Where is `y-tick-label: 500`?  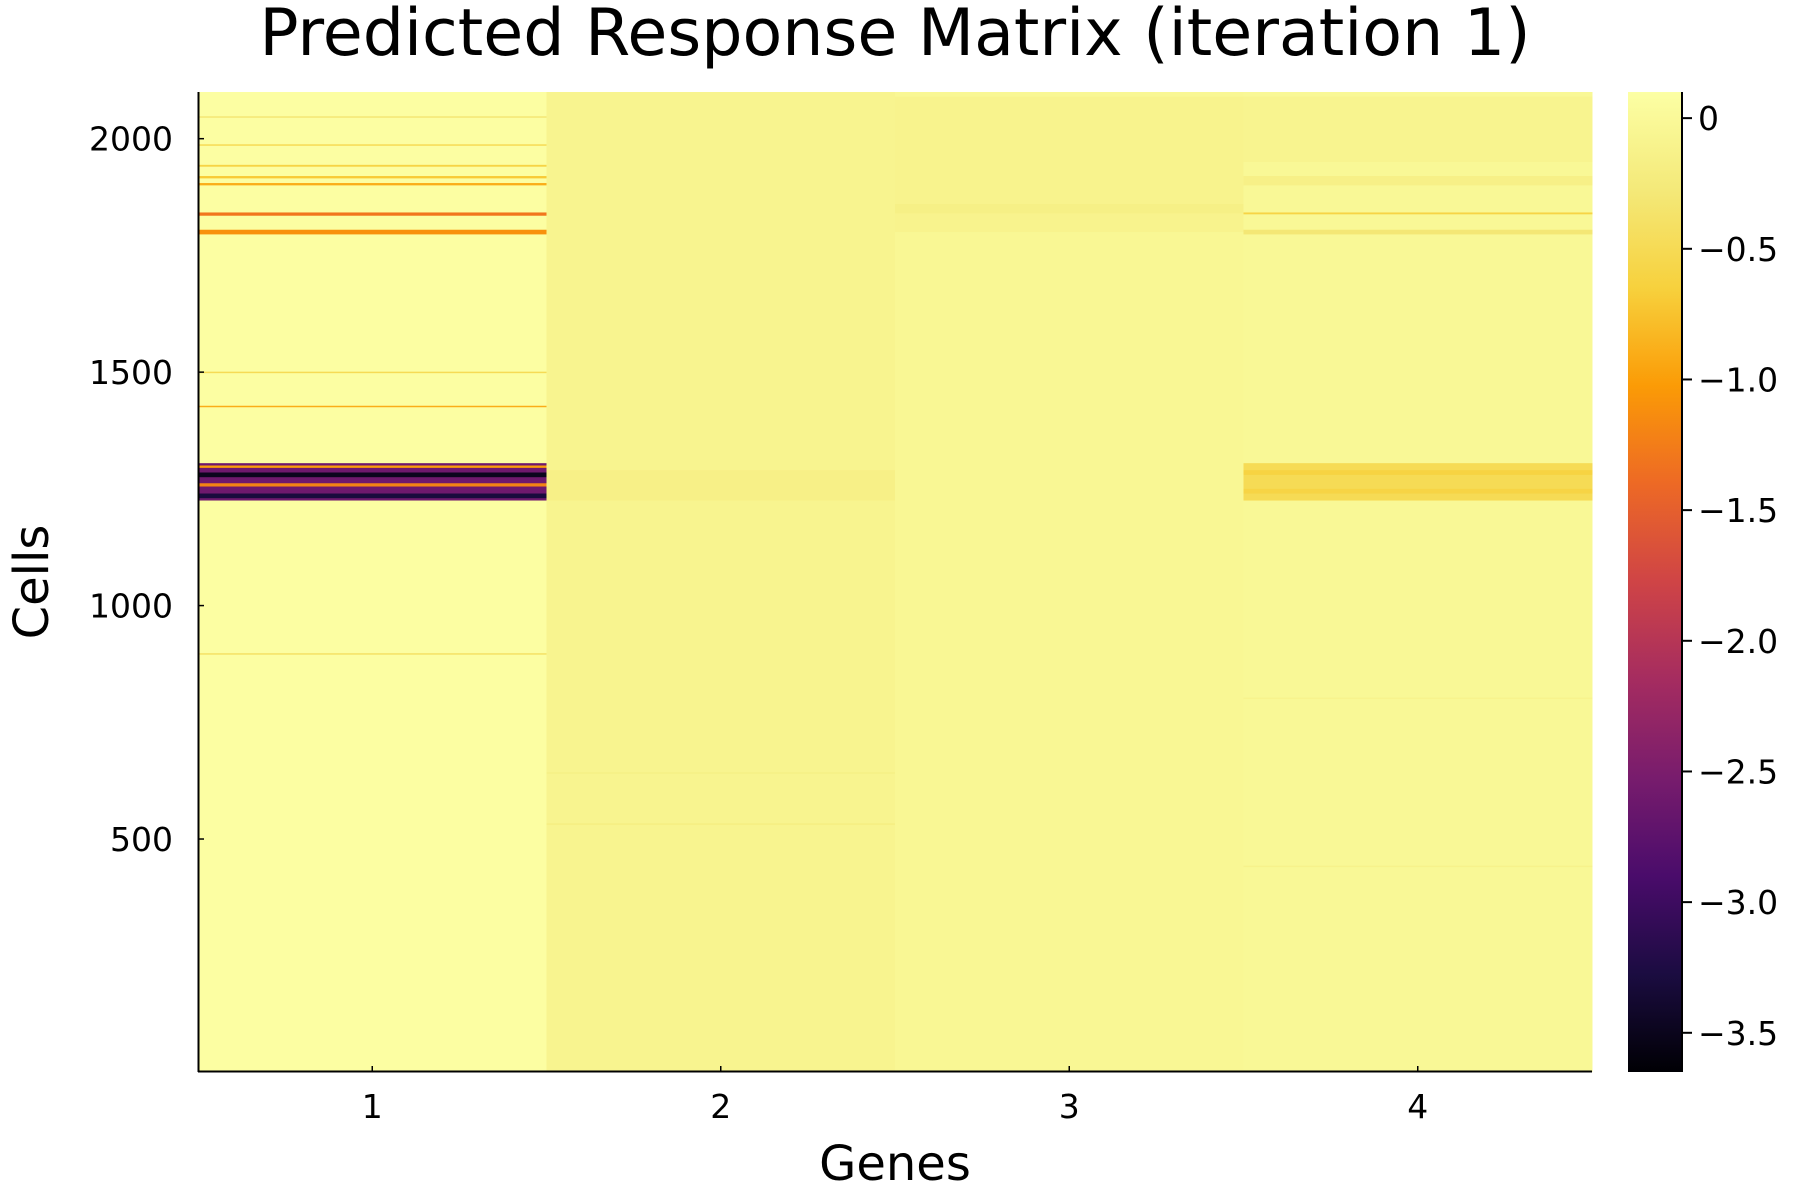
y-tick-label: 500 is located at coordinates (141, 839).